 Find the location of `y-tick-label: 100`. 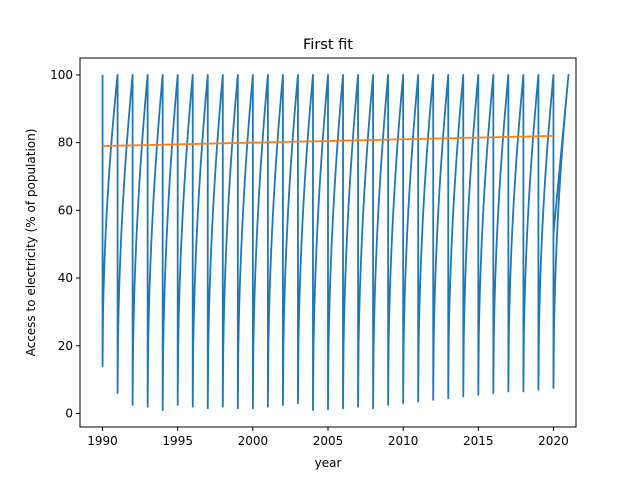

y-tick-label: 100 is located at coordinates (61, 75).